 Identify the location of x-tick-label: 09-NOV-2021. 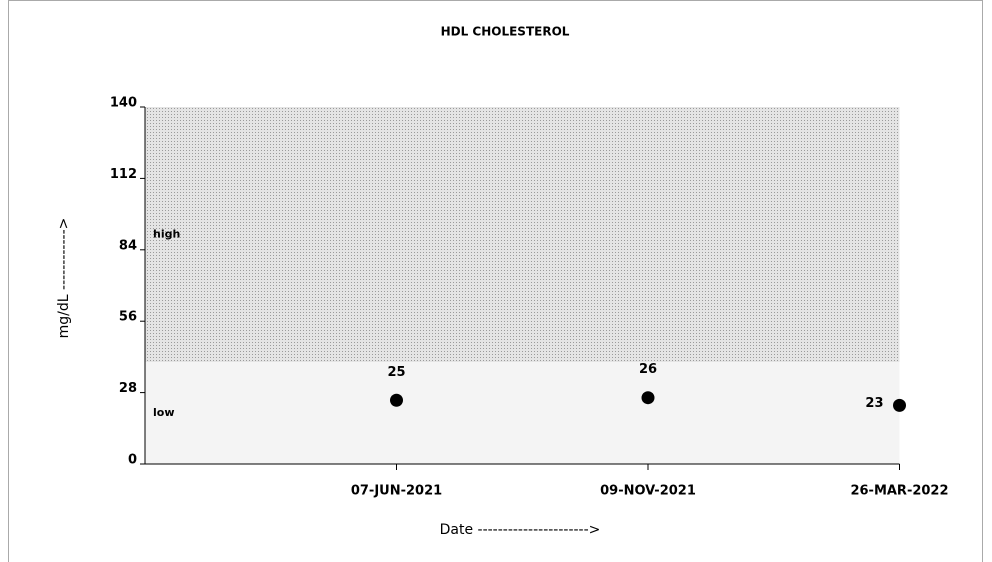
(648, 491).